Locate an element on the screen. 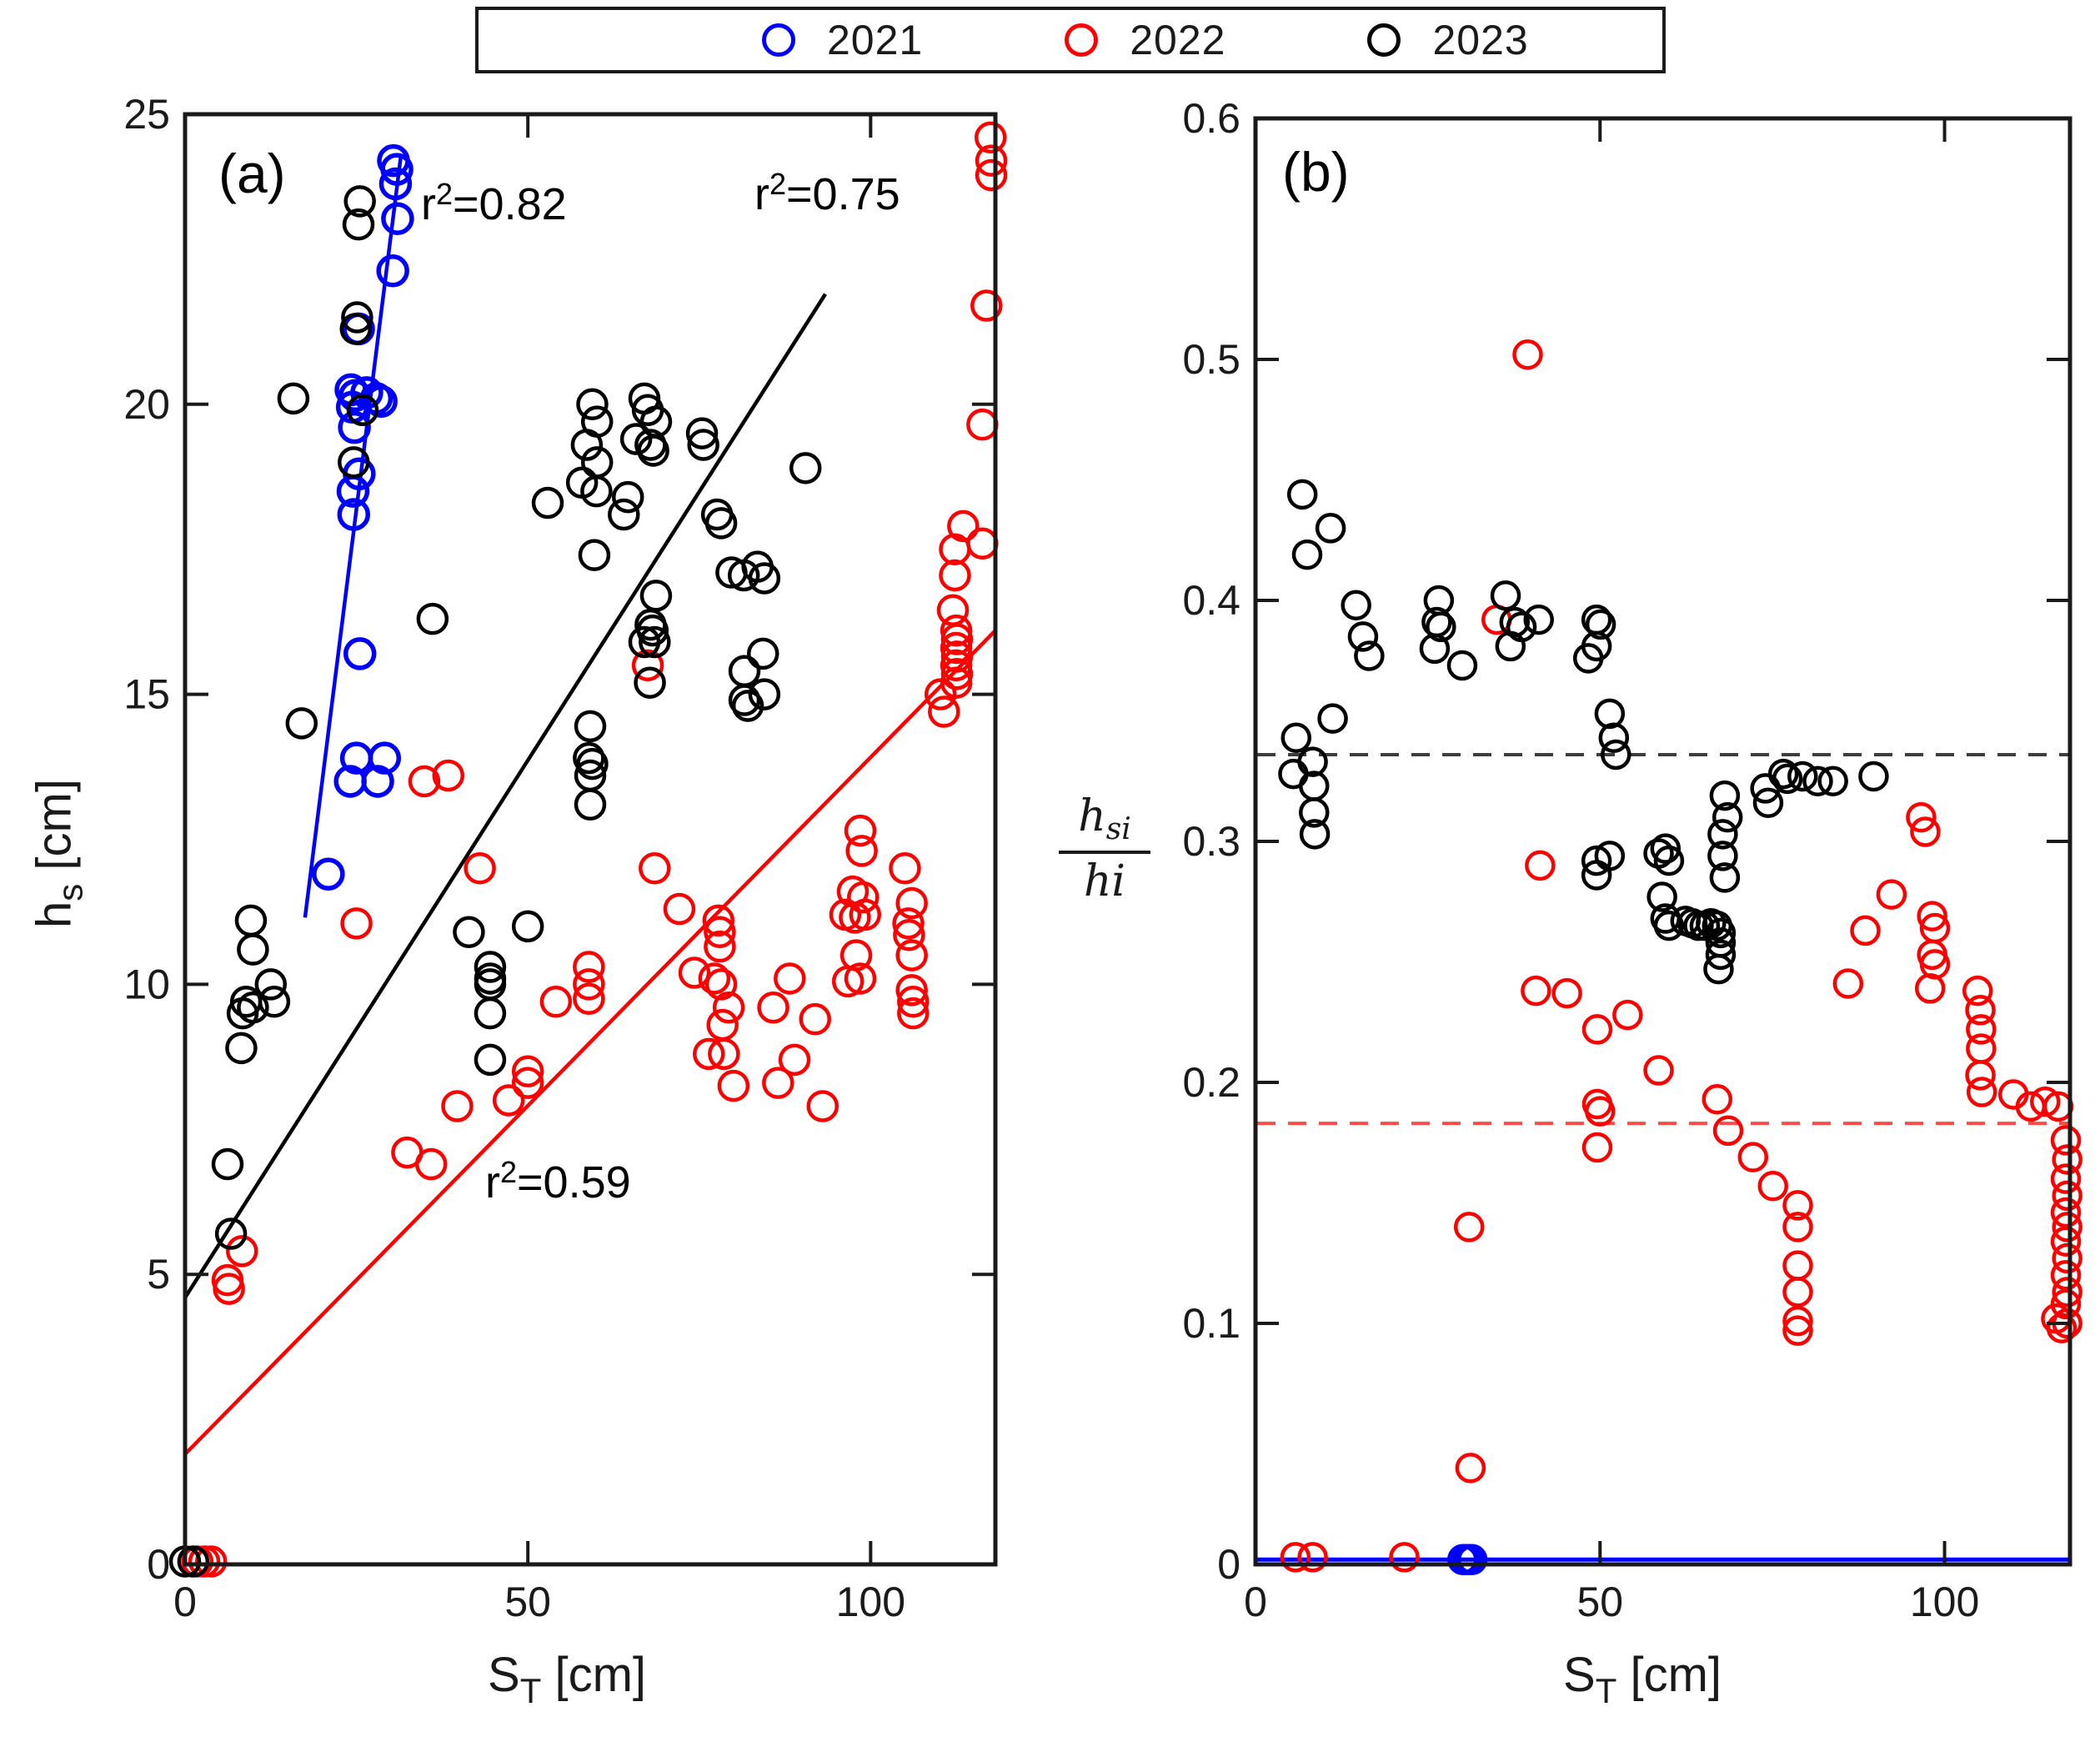 The width and height of the screenshot is (2100, 1757). panel_b-xtick-label: 50 is located at coordinates (1599, 1602).